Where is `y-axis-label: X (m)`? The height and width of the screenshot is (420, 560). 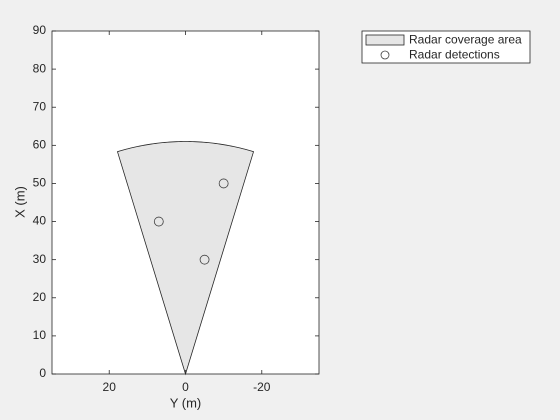 y-axis-label: X (m) is located at coordinates (19, 202).